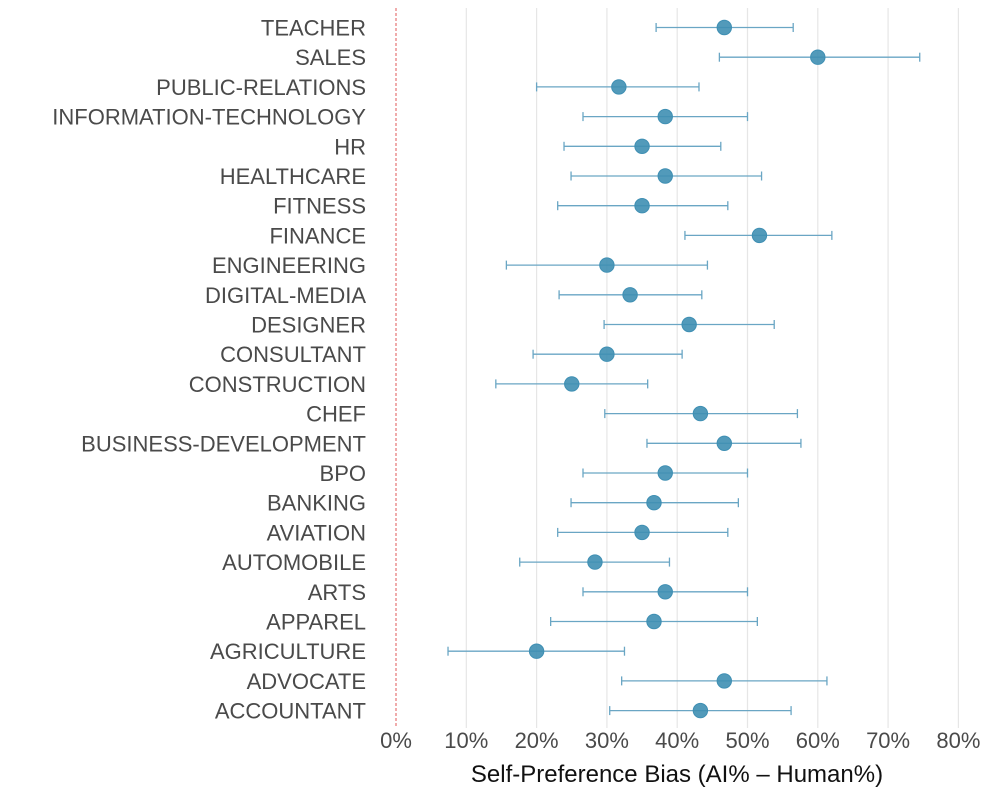 The image size is (997, 797). What do you see at coordinates (350, 146) in the screenshot?
I see `category-label: HR` at bounding box center [350, 146].